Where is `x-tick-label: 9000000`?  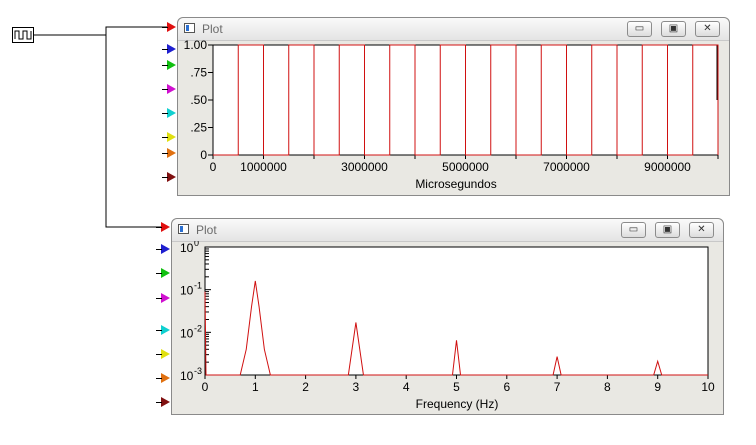 x-tick-label: 9000000 is located at coordinates (667, 167).